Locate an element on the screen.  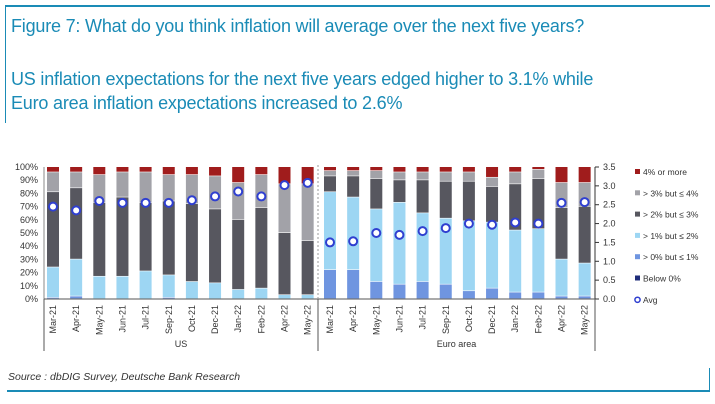
x-tick-label: Sep-21 is located at coordinates (169, 319).